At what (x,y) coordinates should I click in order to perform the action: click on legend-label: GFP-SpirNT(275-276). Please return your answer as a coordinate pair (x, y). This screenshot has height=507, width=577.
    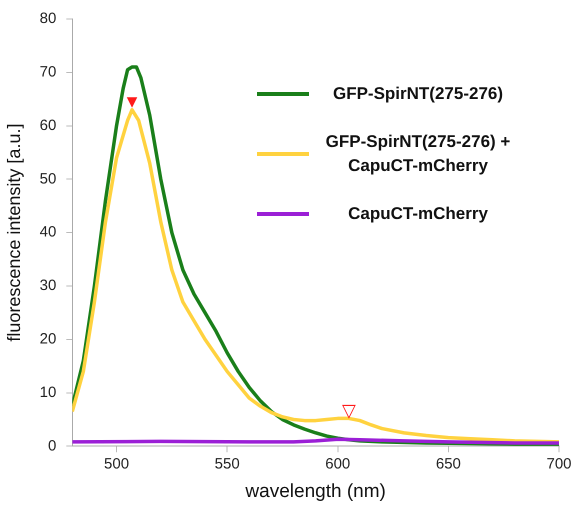
    Looking at the image, I should click on (418, 94).